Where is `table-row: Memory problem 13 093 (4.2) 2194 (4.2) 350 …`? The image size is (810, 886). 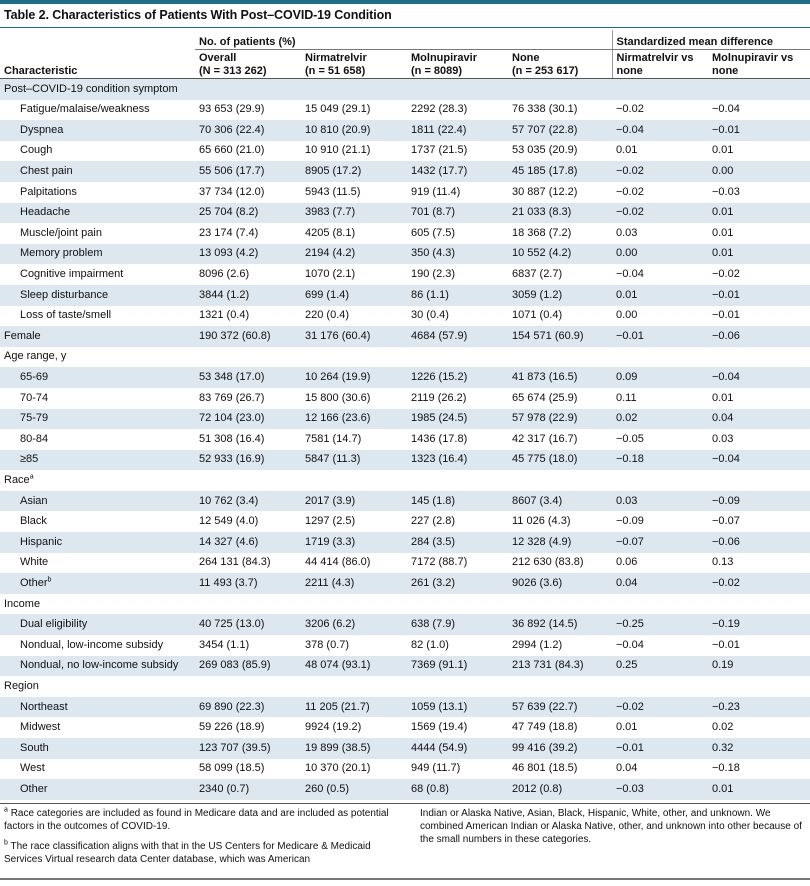
table-row: Memory problem 13 093 (4.2) 2194 (4.2) 350 … is located at coordinates (405, 254).